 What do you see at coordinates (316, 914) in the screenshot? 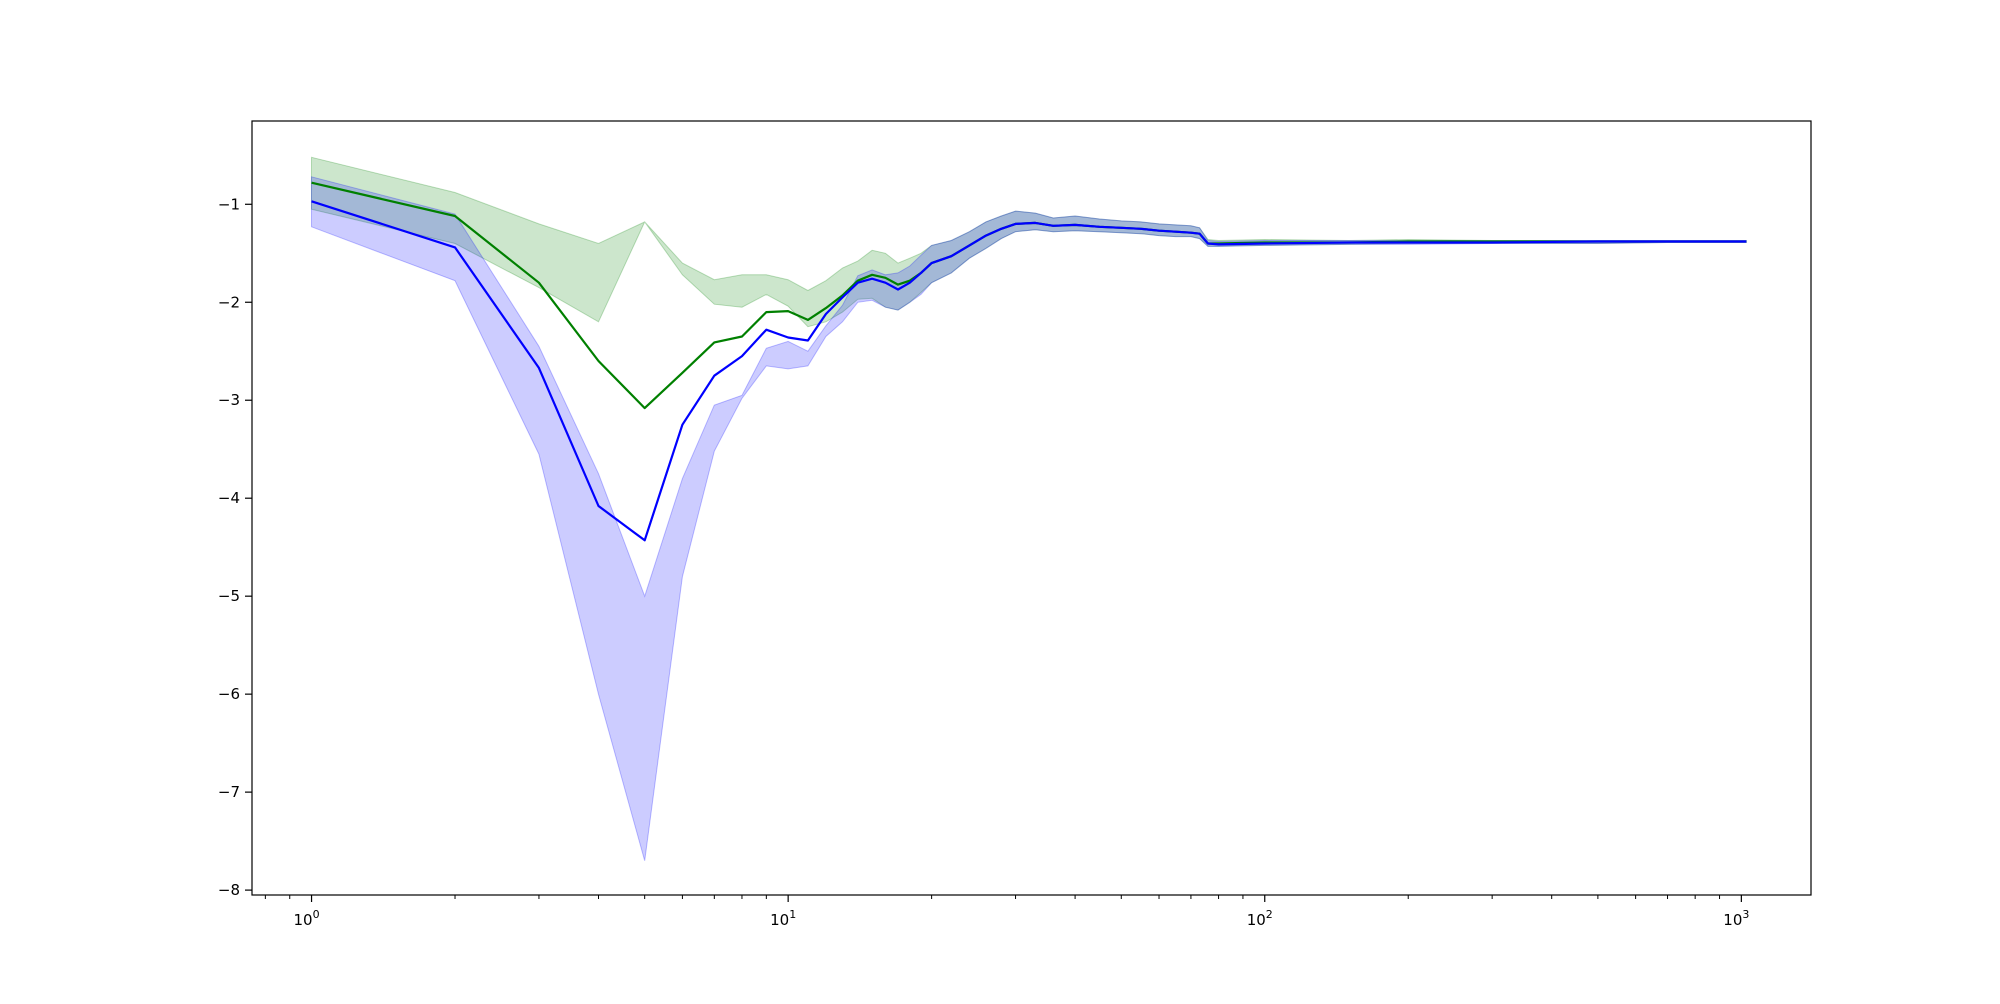
I see `x-tick-label-exponent: 0` at bounding box center [316, 914].